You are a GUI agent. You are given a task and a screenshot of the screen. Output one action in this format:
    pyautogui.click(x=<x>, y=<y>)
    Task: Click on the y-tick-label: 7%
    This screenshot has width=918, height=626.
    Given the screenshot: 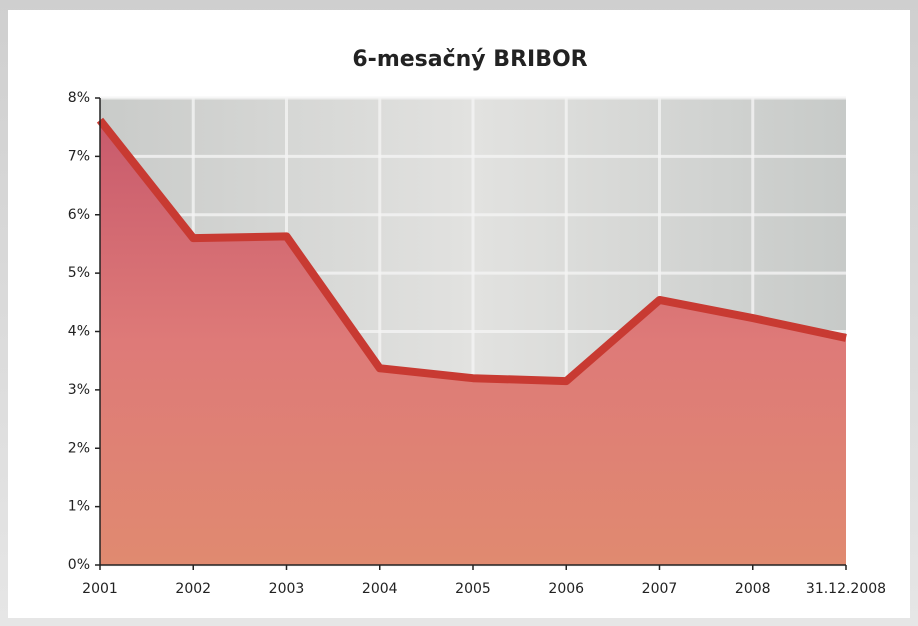 What is the action you would take?
    pyautogui.click(x=79, y=156)
    